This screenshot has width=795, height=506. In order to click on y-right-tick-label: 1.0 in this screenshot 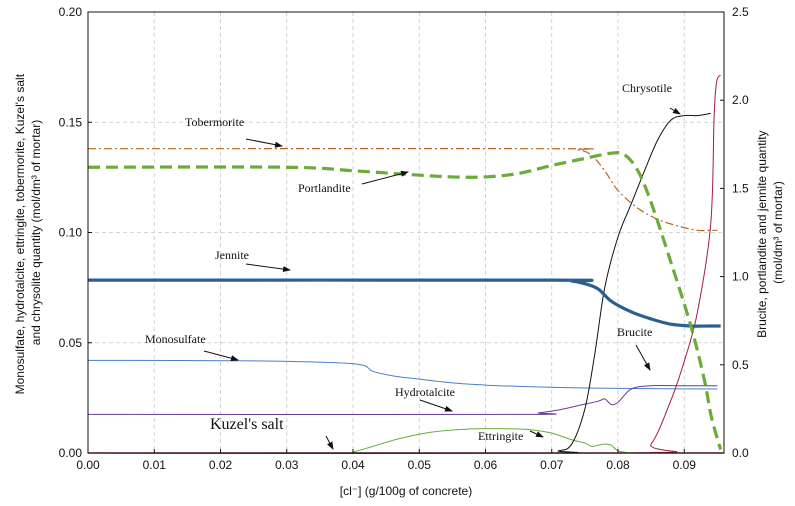, I will do `click(740, 277)`.